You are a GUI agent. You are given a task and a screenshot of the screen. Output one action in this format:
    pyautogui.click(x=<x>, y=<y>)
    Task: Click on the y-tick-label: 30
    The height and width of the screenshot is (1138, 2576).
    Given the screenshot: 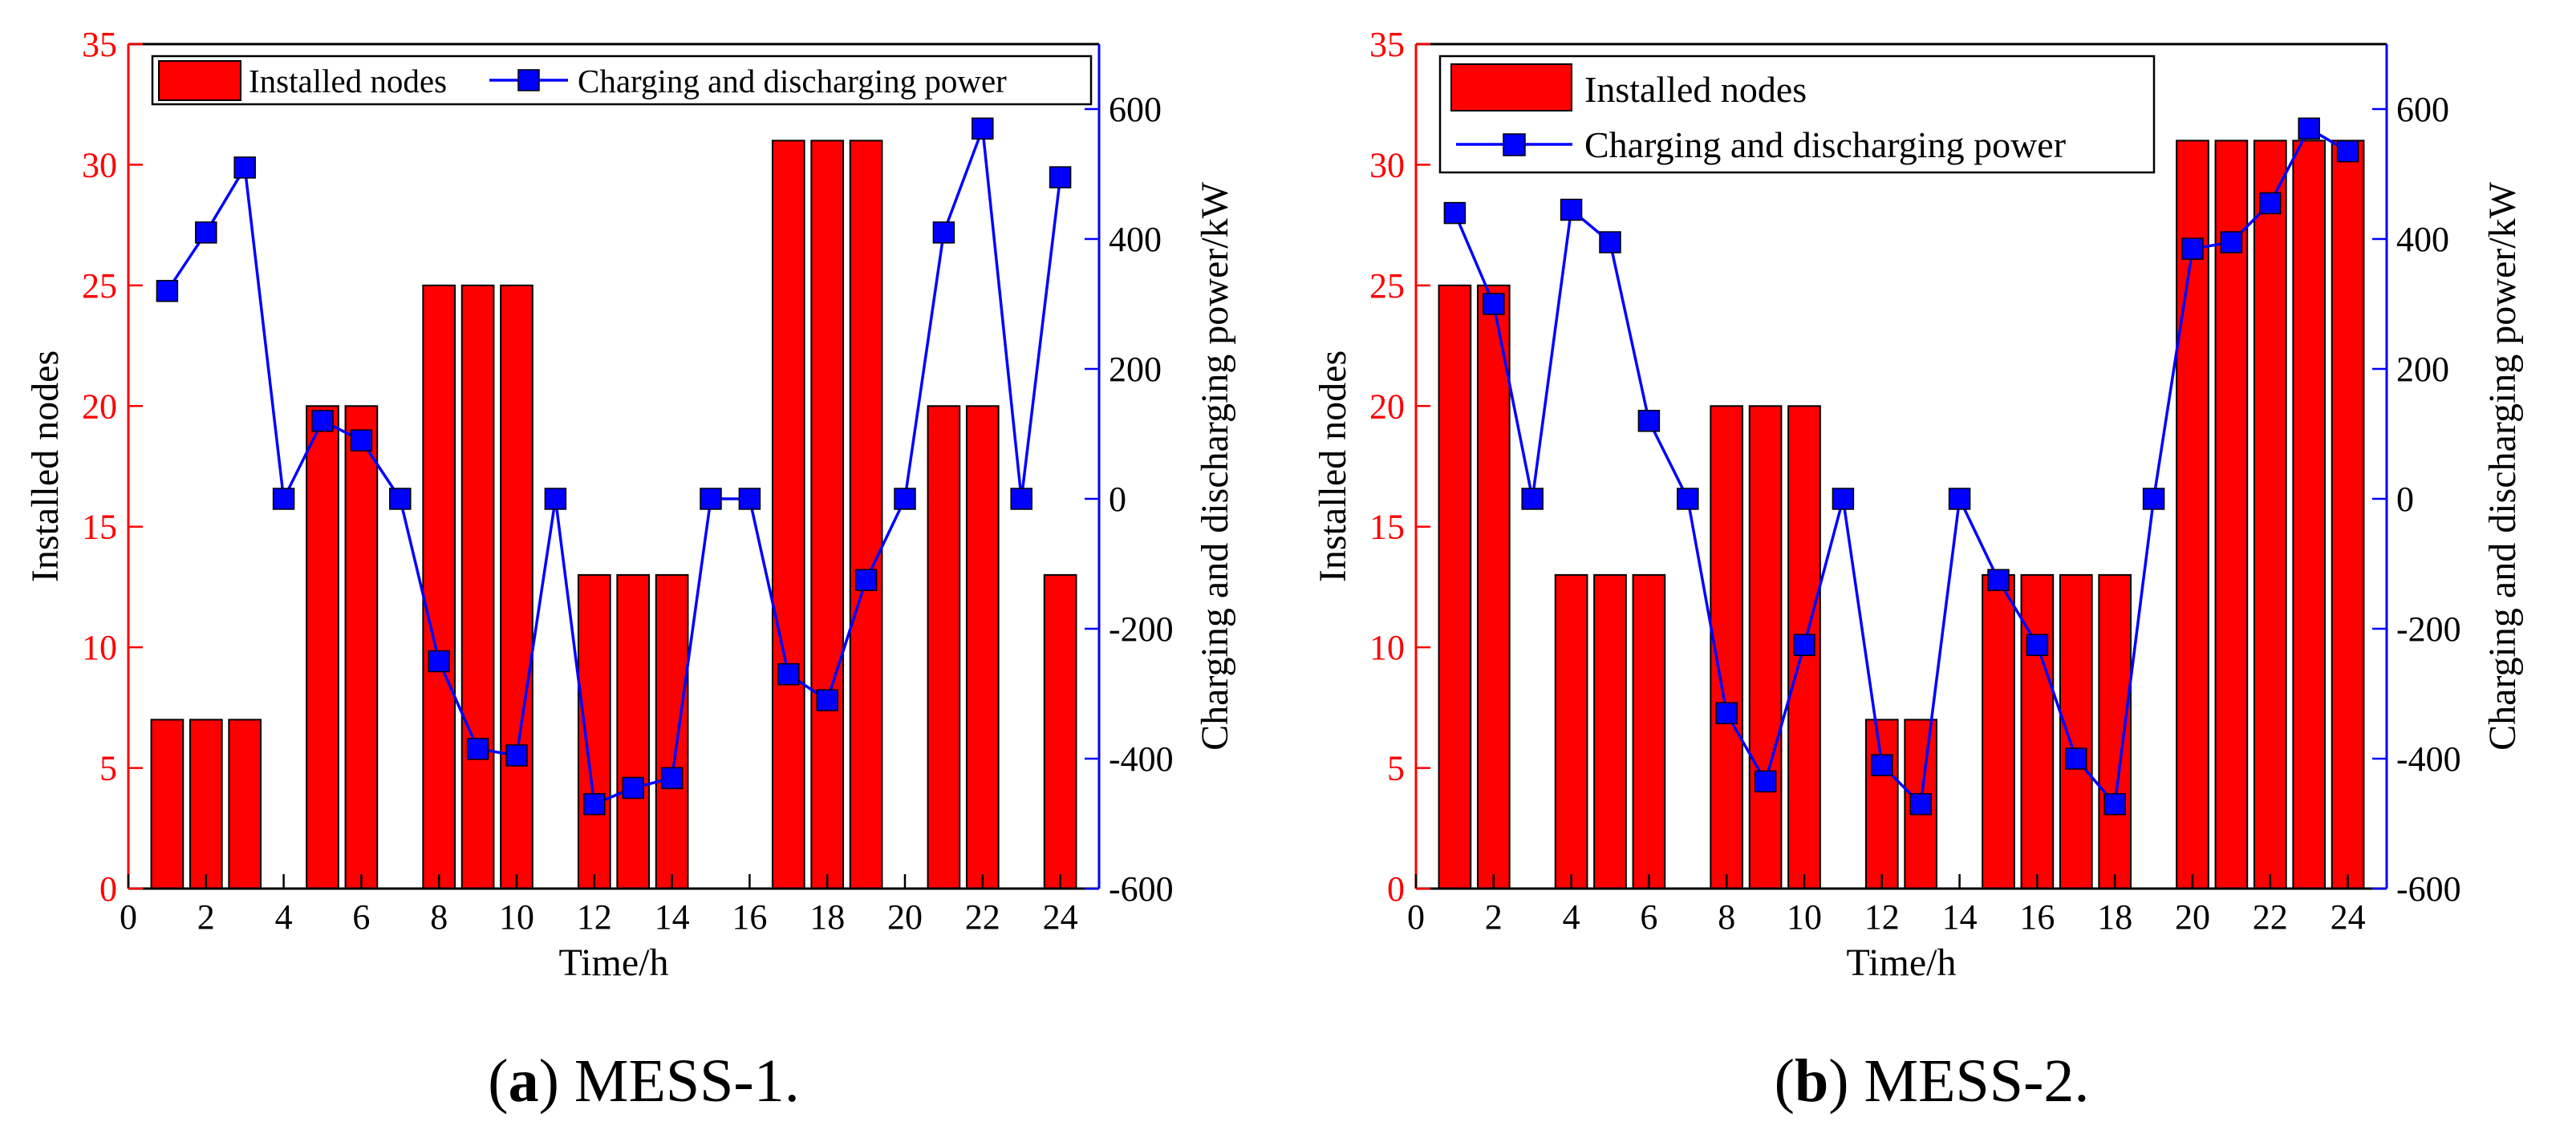 What is the action you would take?
    pyautogui.click(x=99, y=164)
    